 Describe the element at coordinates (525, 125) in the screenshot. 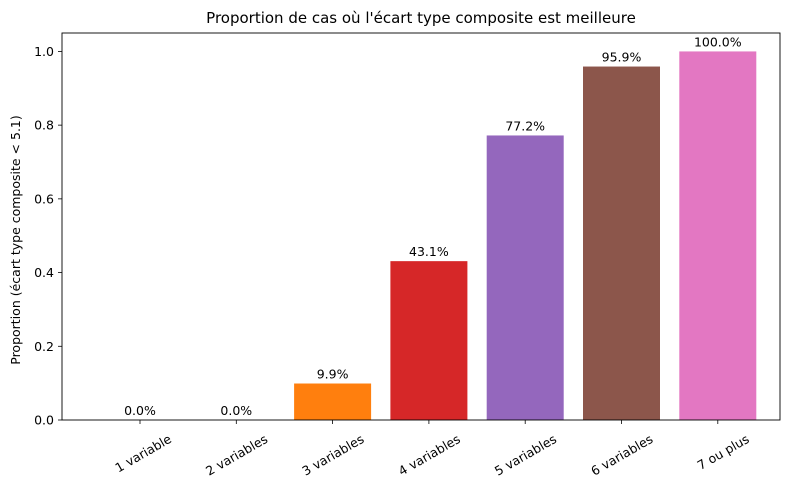

I see `data-label-5: 77.2%` at that location.